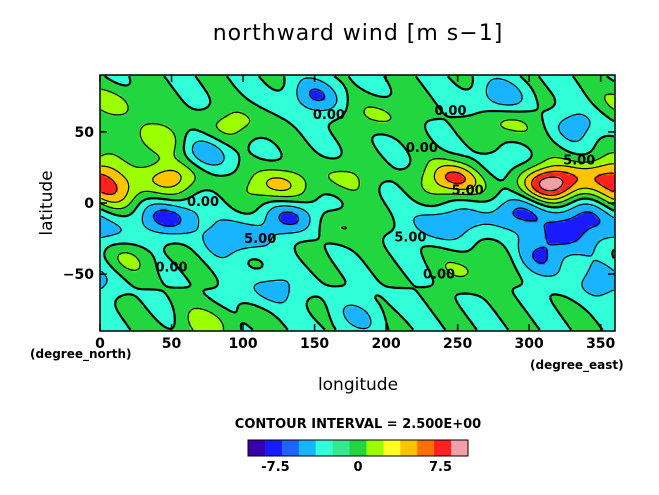  What do you see at coordinates (47, 202) in the screenshot?
I see `y-axis-label: latitude` at bounding box center [47, 202].